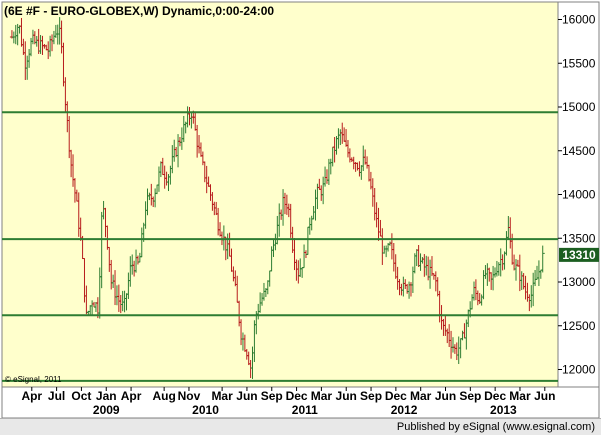 The height and width of the screenshot is (435, 601). What do you see at coordinates (305, 410) in the screenshot?
I see `year-label: 2011` at bounding box center [305, 410].